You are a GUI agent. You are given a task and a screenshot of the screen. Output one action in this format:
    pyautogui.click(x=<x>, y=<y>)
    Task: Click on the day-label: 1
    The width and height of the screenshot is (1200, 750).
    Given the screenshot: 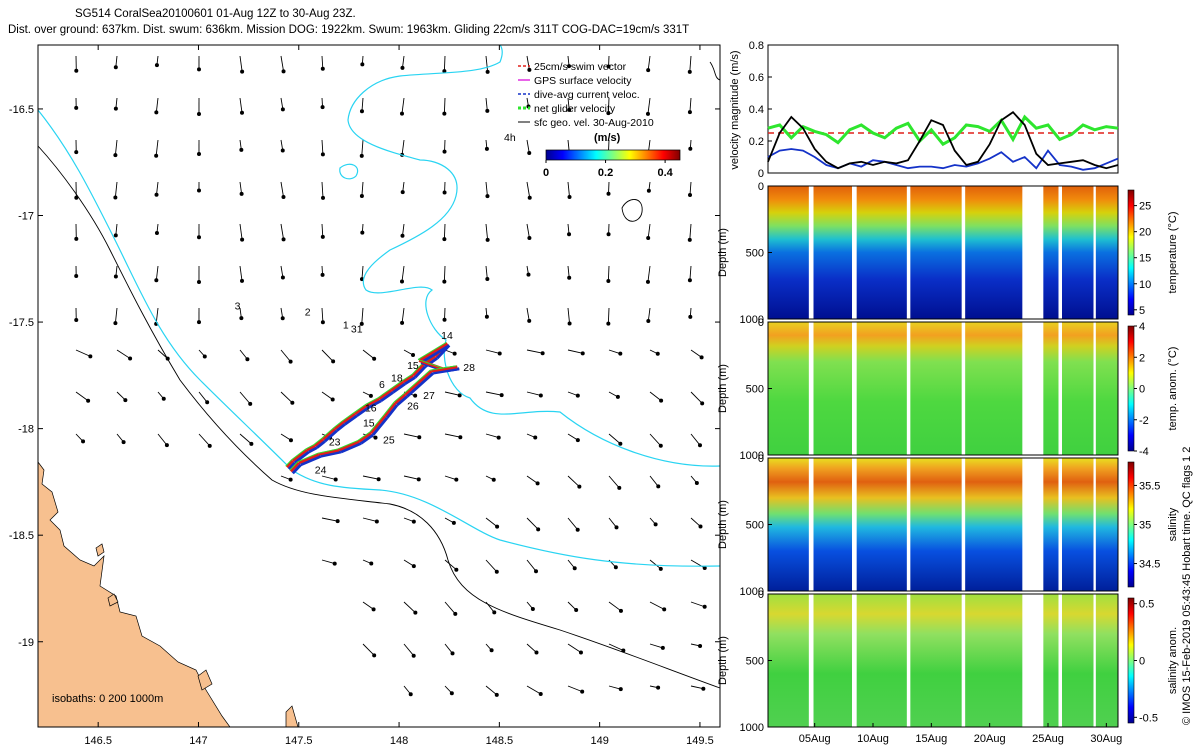 What is the action you would take?
    pyautogui.click(x=346, y=325)
    